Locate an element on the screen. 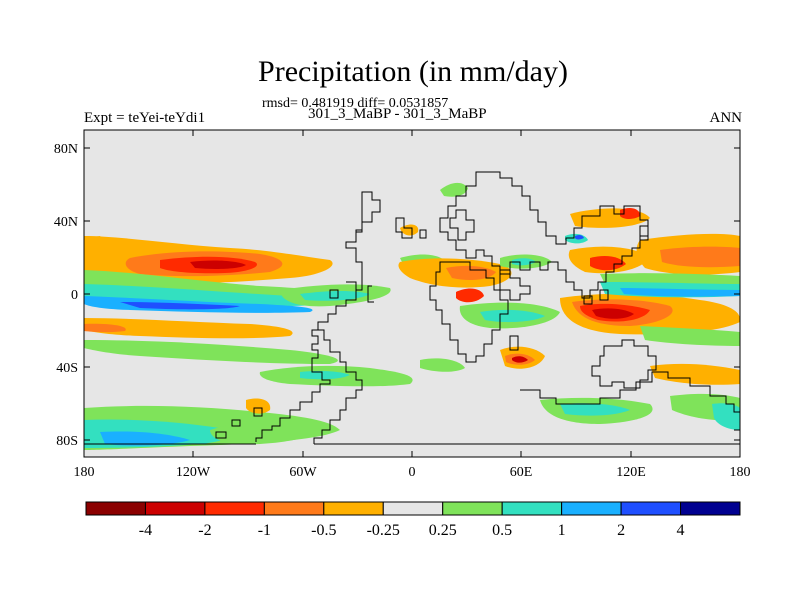 The image size is (800, 600). outline-scandinavia is located at coordinates (462, 225).